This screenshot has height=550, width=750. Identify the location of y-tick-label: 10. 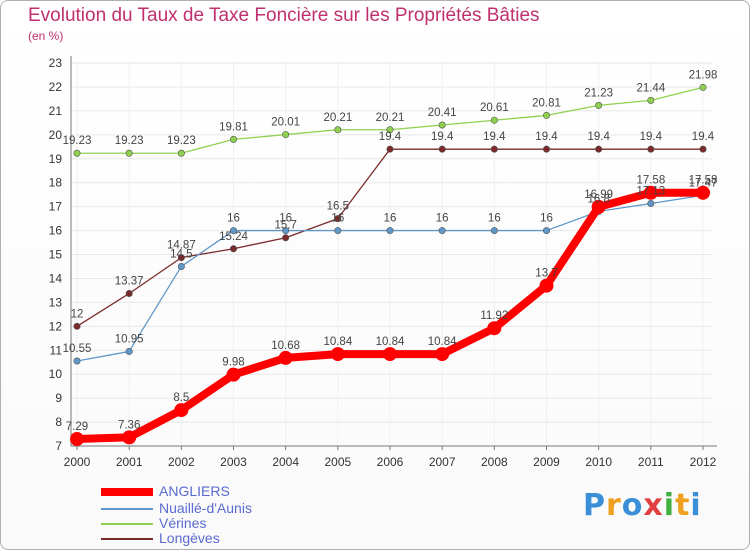
(56, 374).